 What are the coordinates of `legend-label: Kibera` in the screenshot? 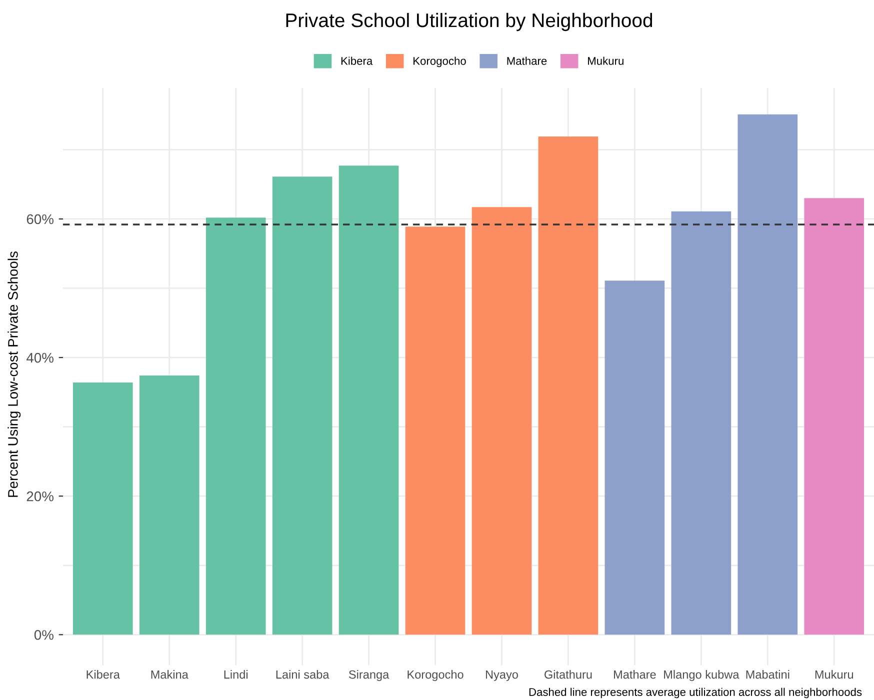 It's located at (357, 60).